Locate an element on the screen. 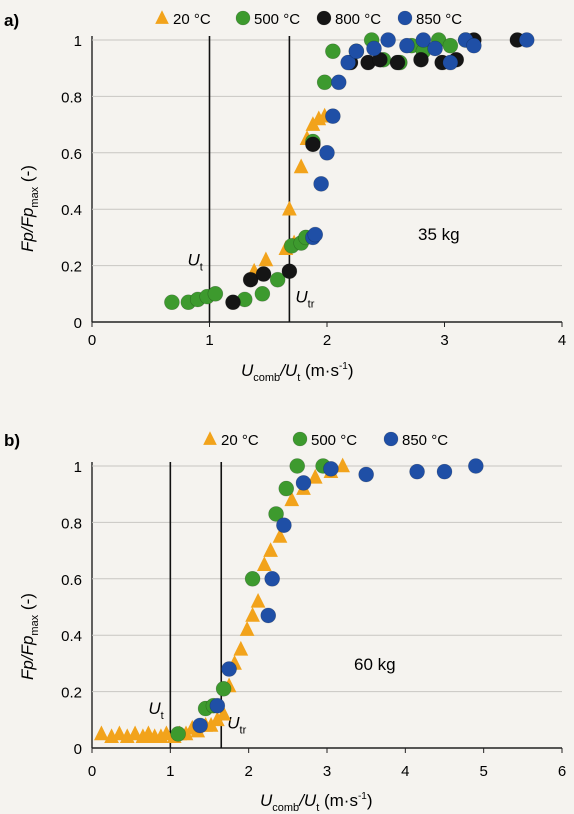 The height and width of the screenshot is (814, 574). legend-item: 800 °C is located at coordinates (348, 19).